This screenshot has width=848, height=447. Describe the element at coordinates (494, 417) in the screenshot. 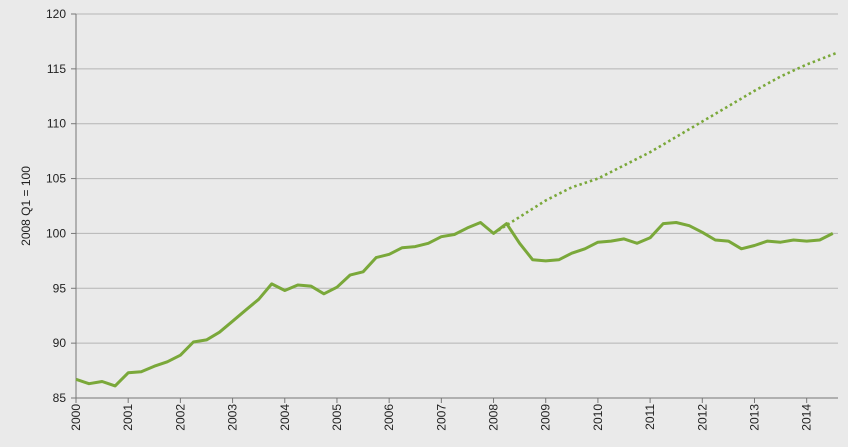

I see `x-tick-label: 2008` at that location.